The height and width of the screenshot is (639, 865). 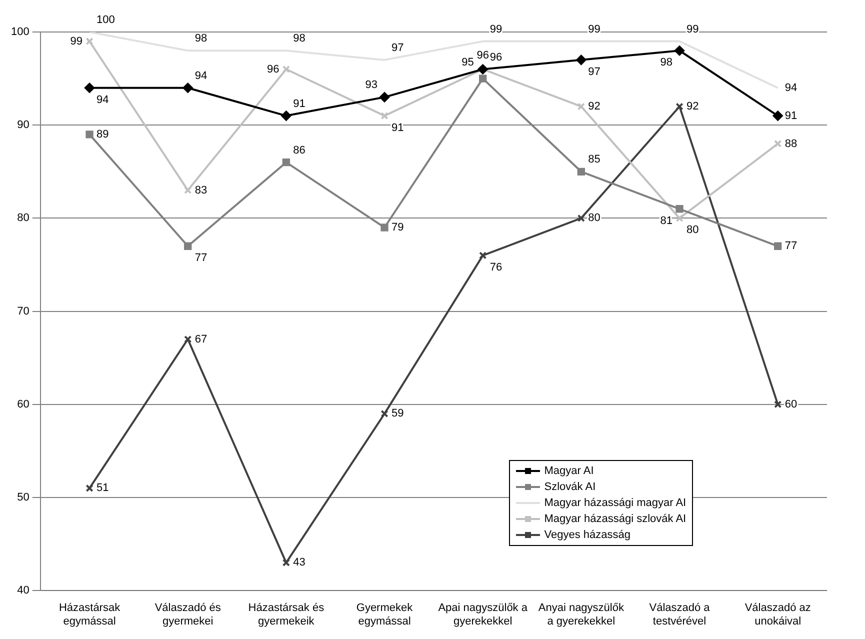 I want to click on x-tick-label: Válaszadó a testvérével, so click(x=680, y=615).